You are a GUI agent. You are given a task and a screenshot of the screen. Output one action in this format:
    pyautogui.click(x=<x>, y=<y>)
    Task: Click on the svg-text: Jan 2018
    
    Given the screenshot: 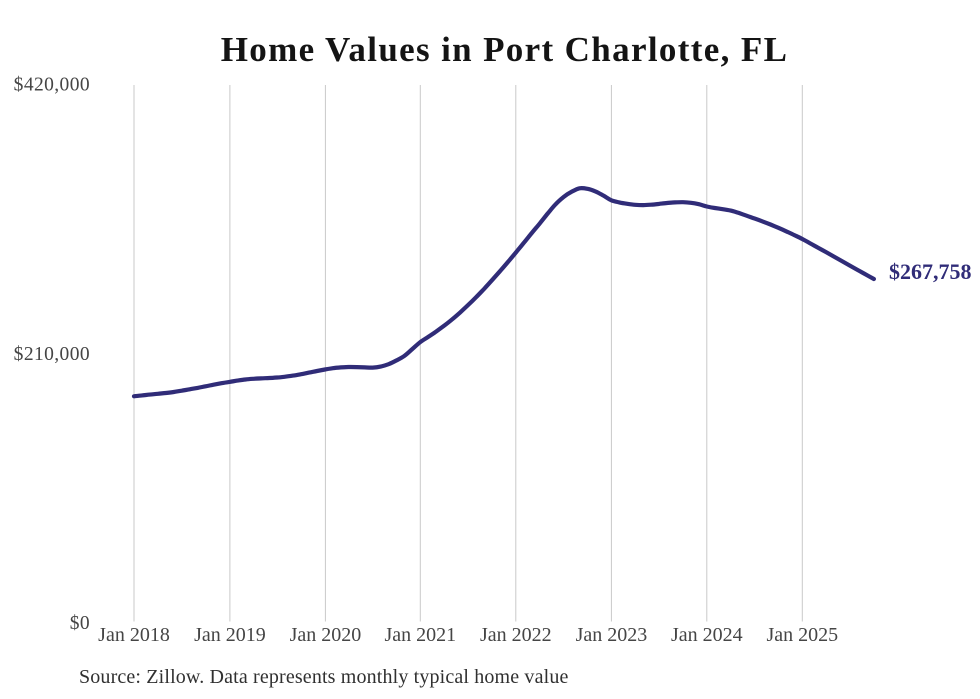 What is the action you would take?
    pyautogui.click(x=134, y=635)
    